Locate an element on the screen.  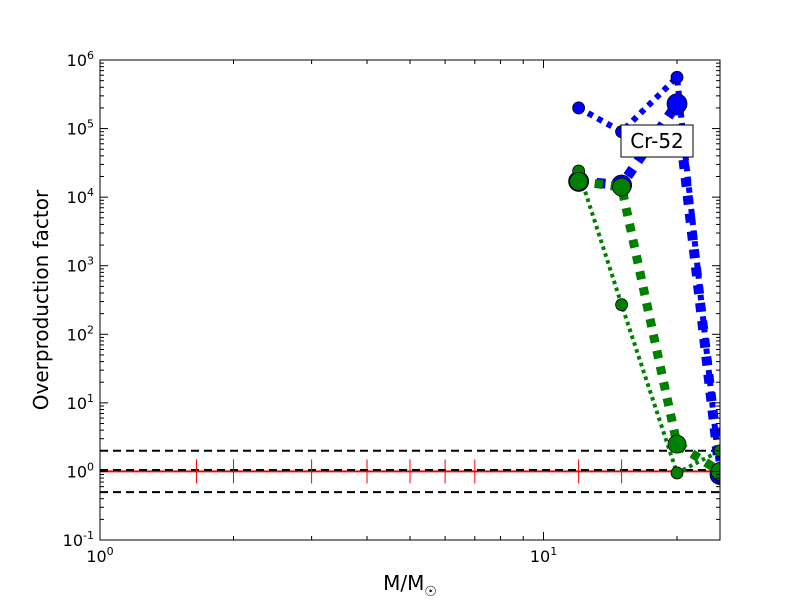
series-1-point is located at coordinates (677, 104).